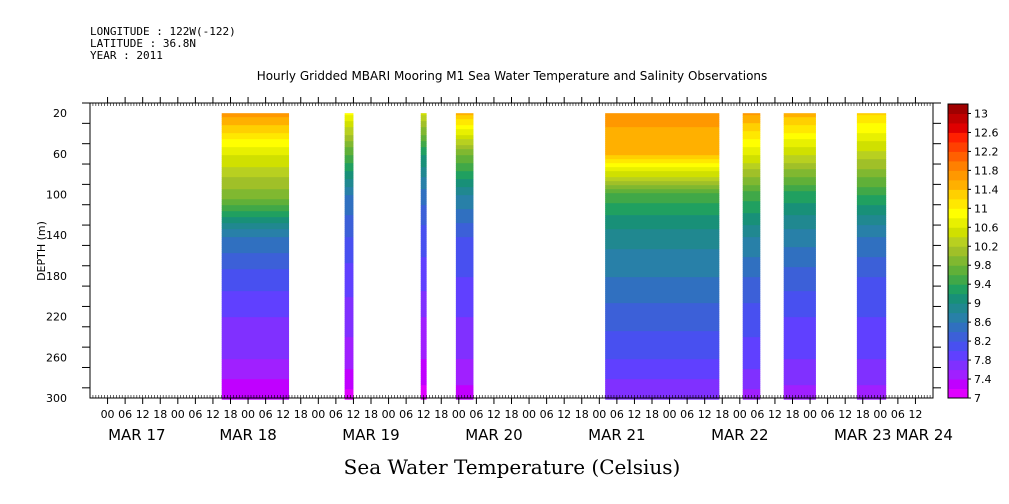 The height and width of the screenshot is (504, 1009). What do you see at coordinates (862, 435) in the screenshot?
I see `x-day-label: MAR 23` at bounding box center [862, 435].